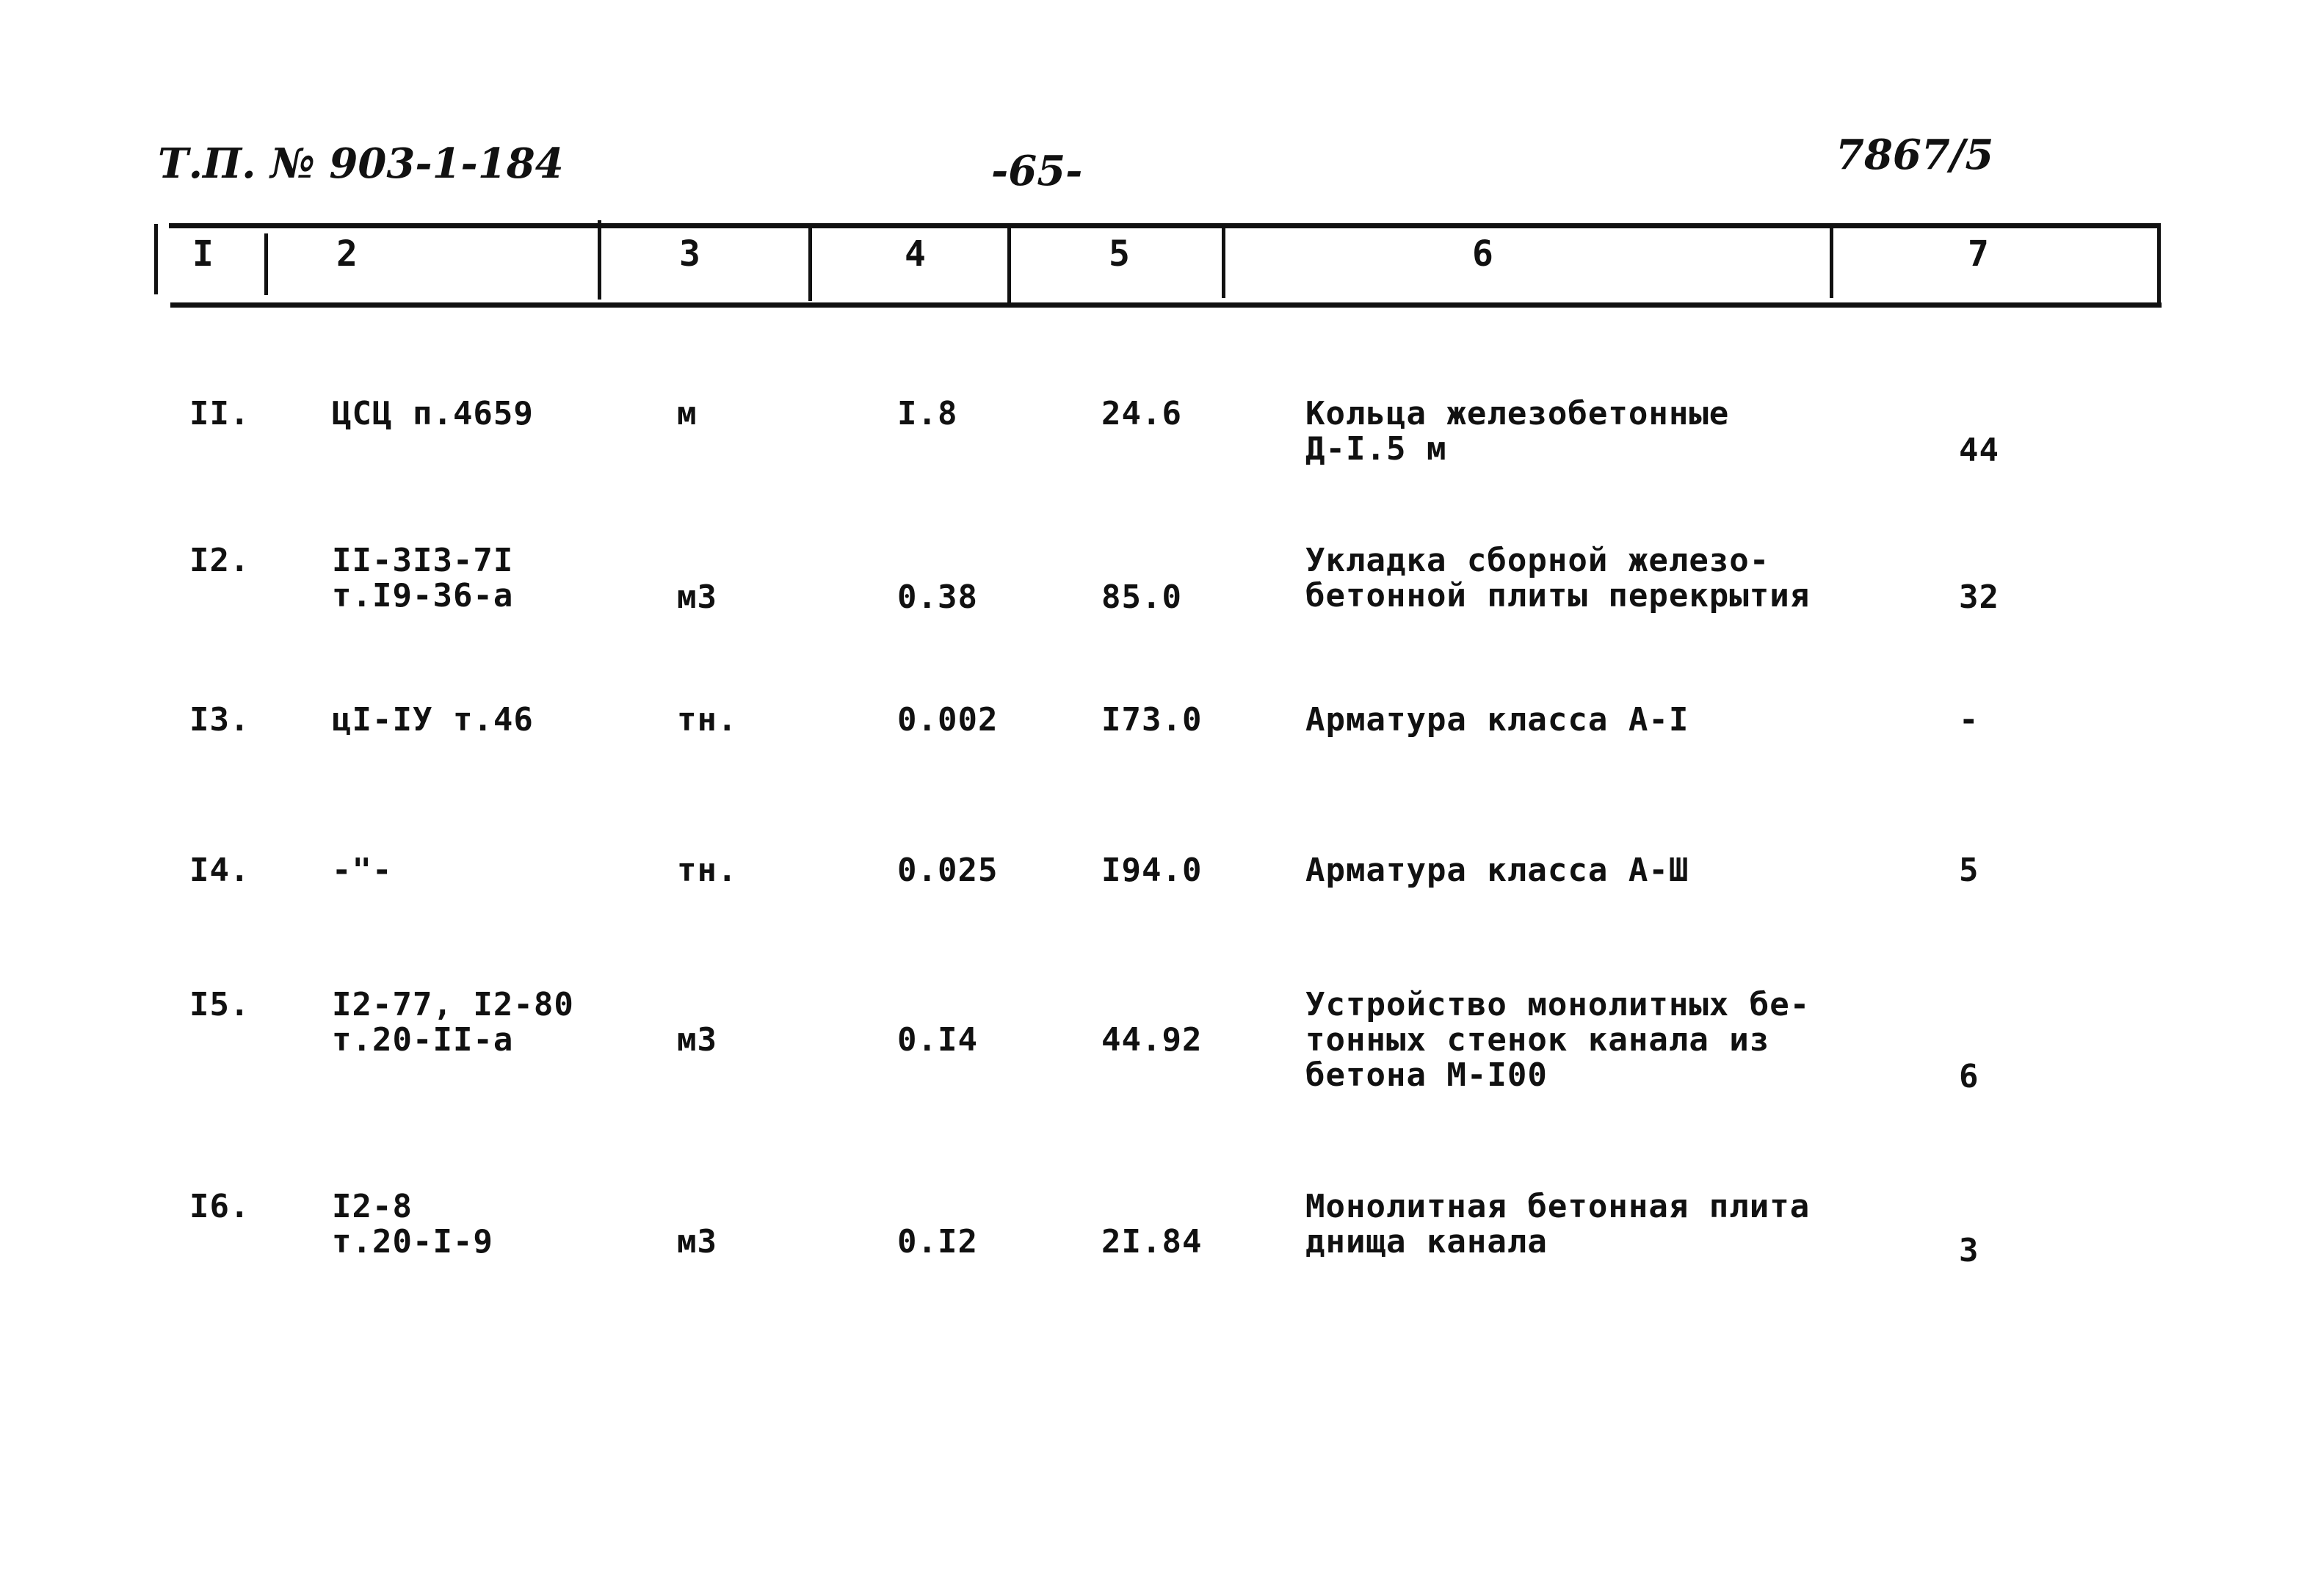  What do you see at coordinates (412, 1242) in the screenshot?
I see `reference: т.20-I-9` at bounding box center [412, 1242].